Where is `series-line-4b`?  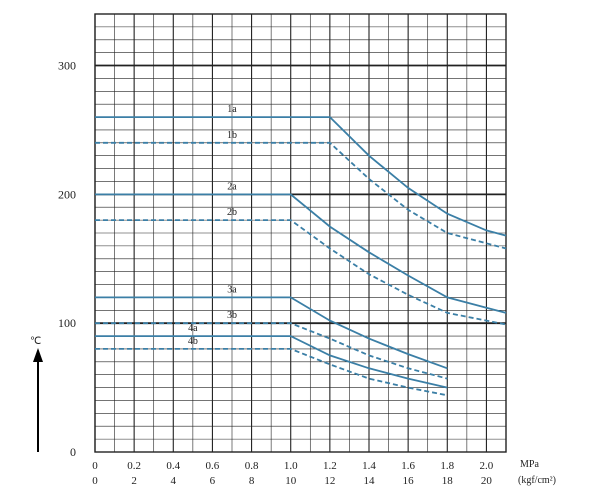 series-line-4b is located at coordinates (271, 372).